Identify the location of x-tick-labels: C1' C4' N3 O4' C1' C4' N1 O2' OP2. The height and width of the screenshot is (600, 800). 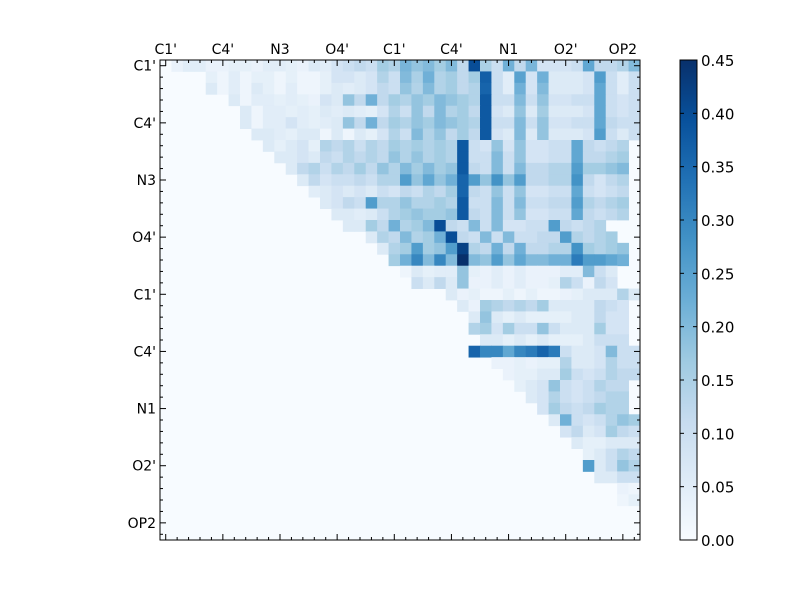
(395, 50).